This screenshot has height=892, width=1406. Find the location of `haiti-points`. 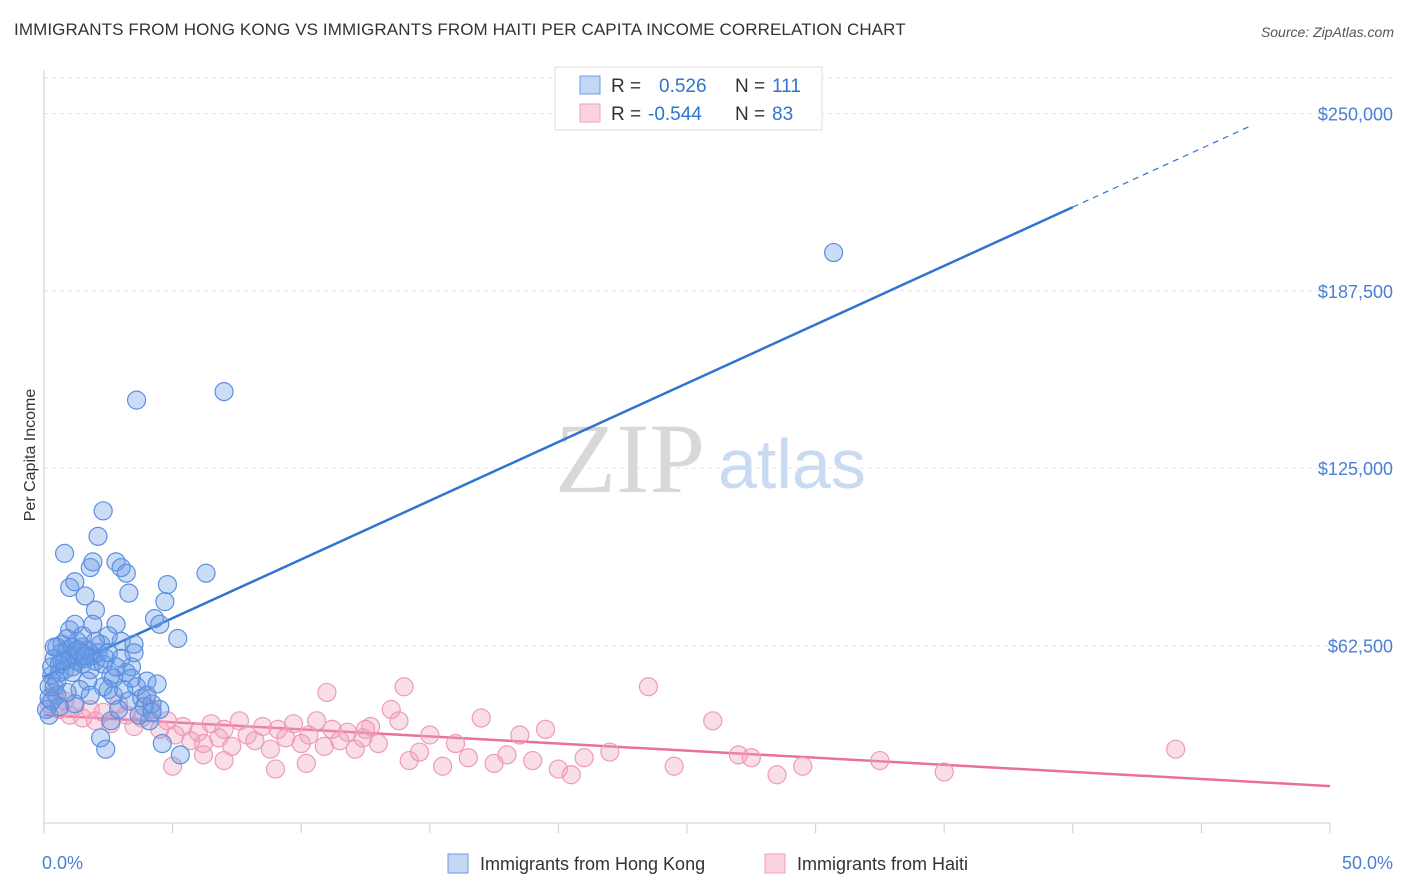

haiti-points is located at coordinates (612, 731).